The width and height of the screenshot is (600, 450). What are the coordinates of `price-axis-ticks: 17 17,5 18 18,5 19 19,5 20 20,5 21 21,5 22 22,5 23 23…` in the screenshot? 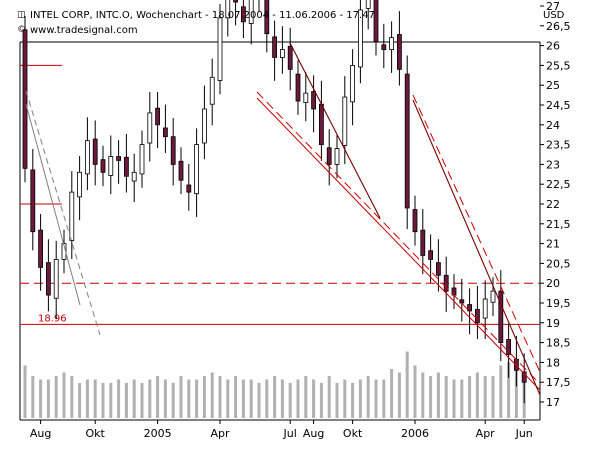 It's located at (555, 204).